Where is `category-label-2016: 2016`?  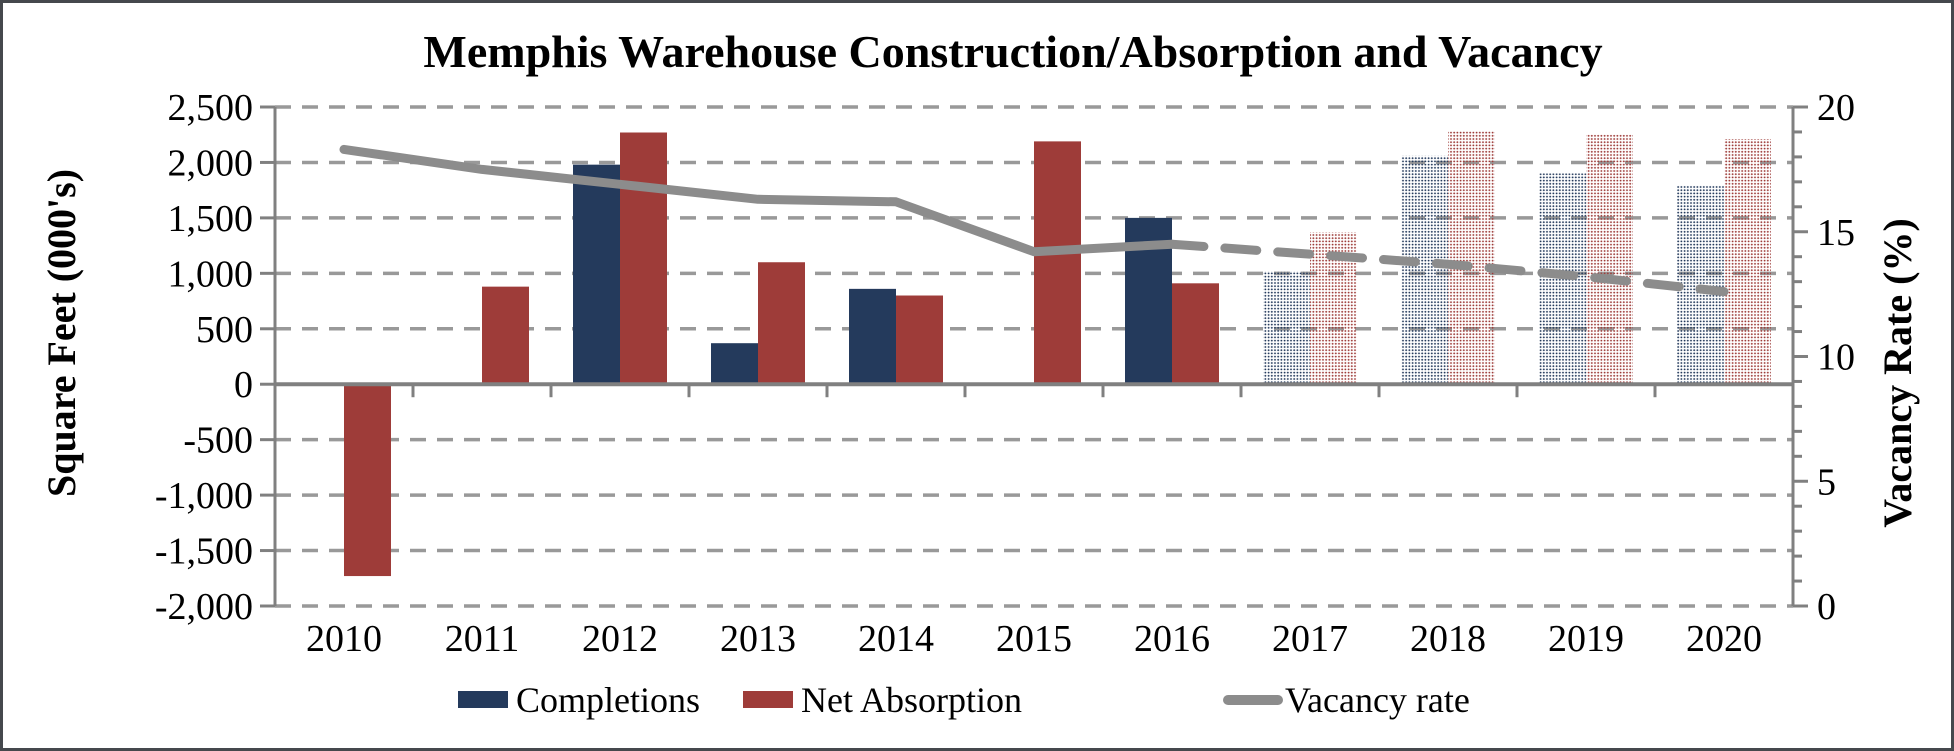 category-label-2016: 2016 is located at coordinates (1172, 639).